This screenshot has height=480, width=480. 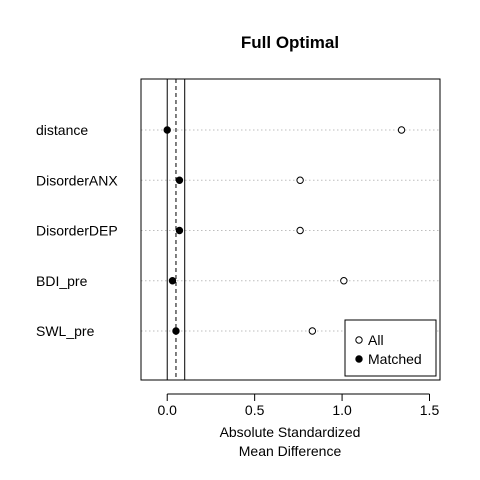 I want to click on matched-point-disorderdep, so click(x=179, y=230).